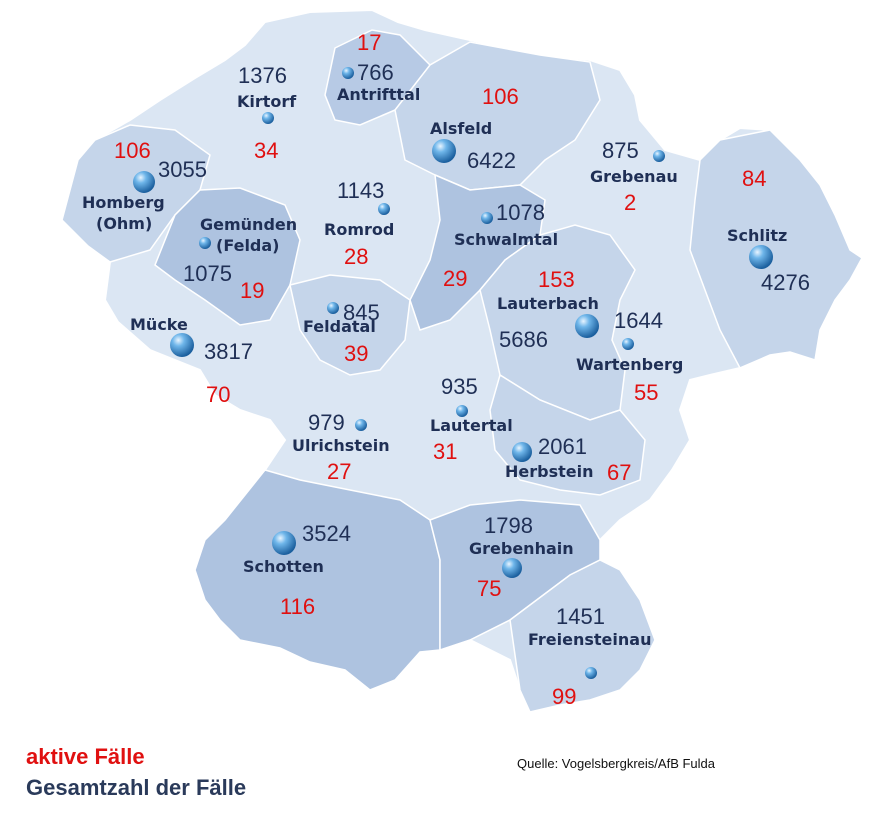  Describe the element at coordinates (523, 339) in the screenshot. I see `total-lauterbach: 5686` at that location.